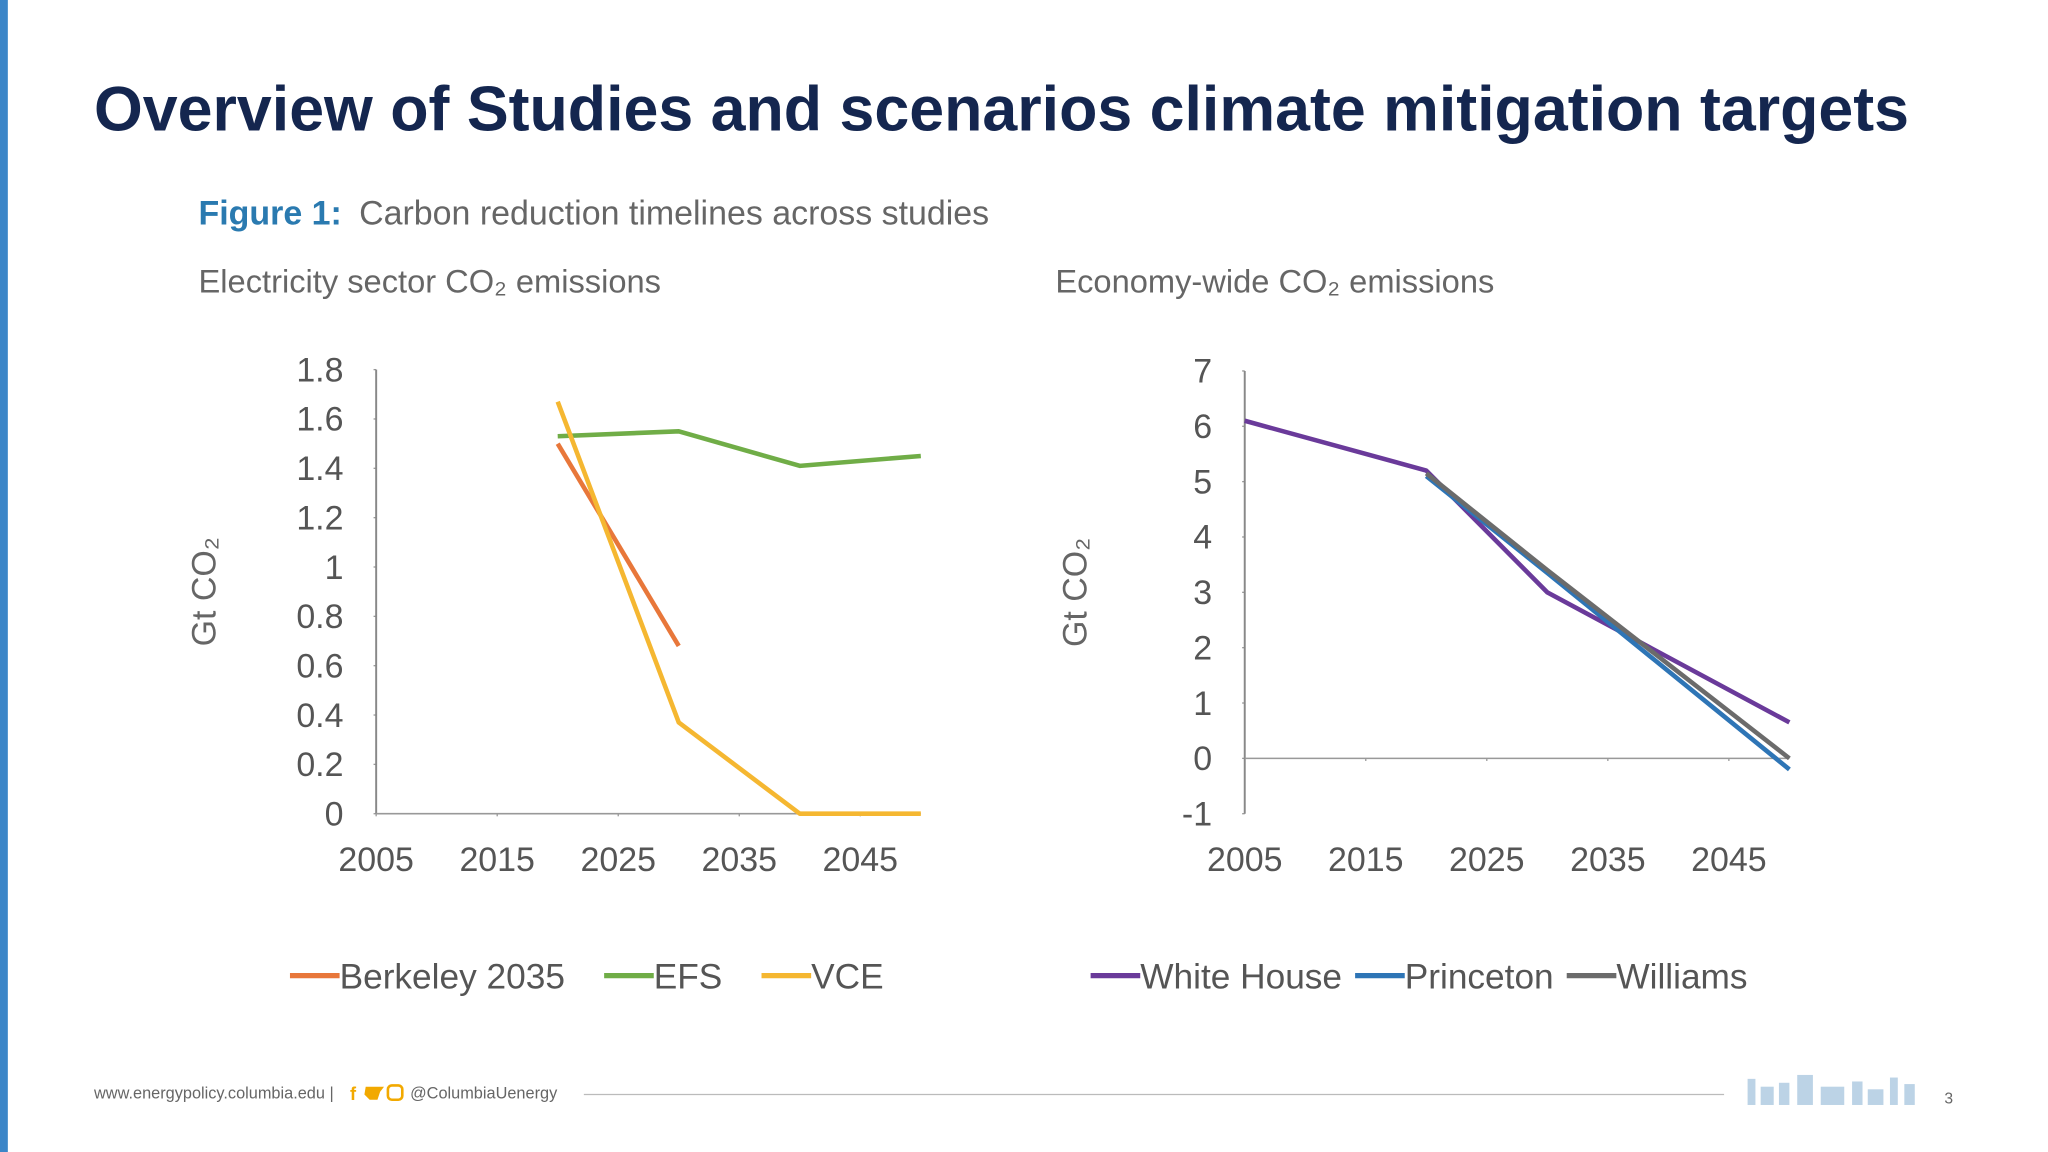  I want to click on chart-subtitle: Economy-wide CO₂ emissions, so click(1274, 281).